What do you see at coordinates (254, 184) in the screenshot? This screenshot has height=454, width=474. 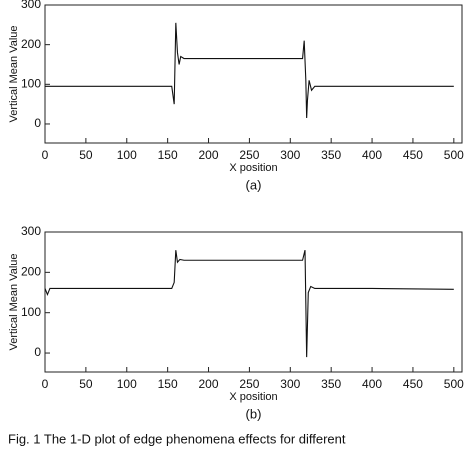 I see `panel-label: (a)` at bounding box center [254, 184].